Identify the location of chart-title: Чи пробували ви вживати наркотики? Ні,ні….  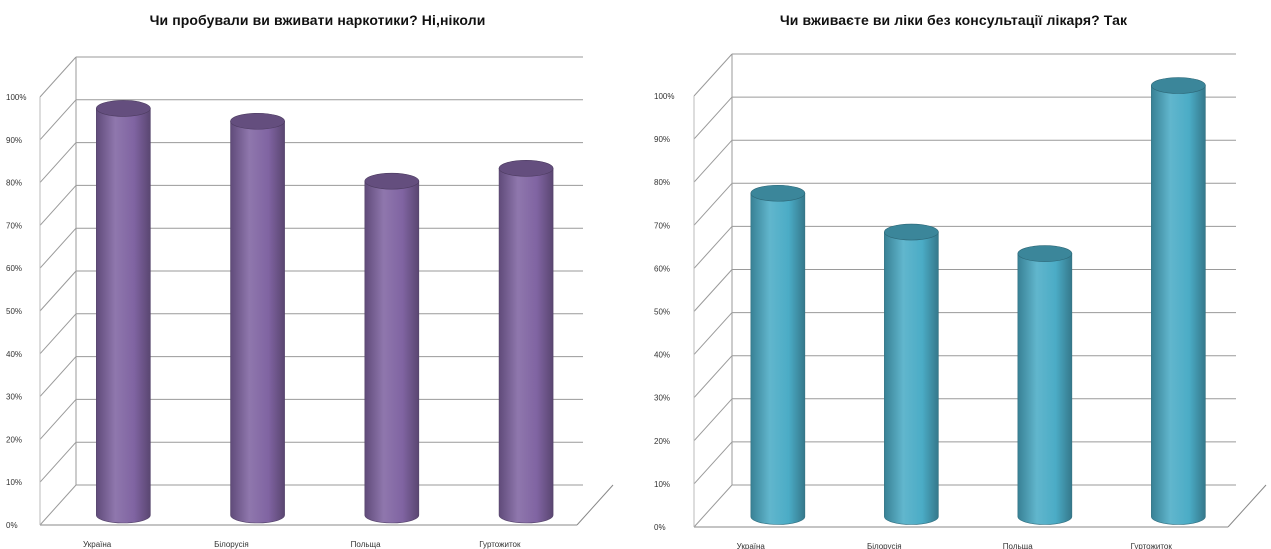
(317, 20).